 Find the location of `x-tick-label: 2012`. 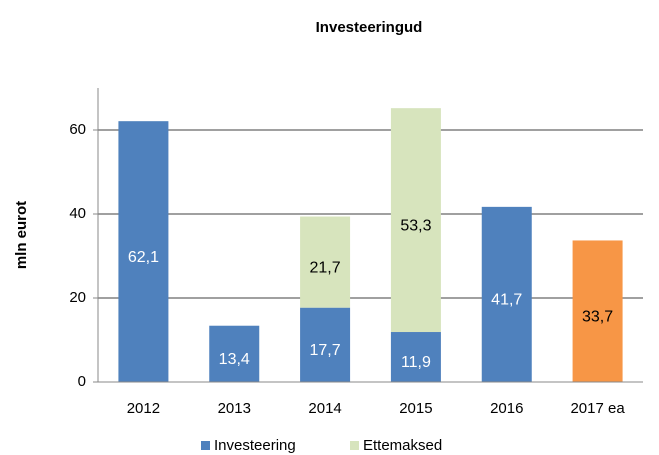

x-tick-label: 2012 is located at coordinates (143, 408).